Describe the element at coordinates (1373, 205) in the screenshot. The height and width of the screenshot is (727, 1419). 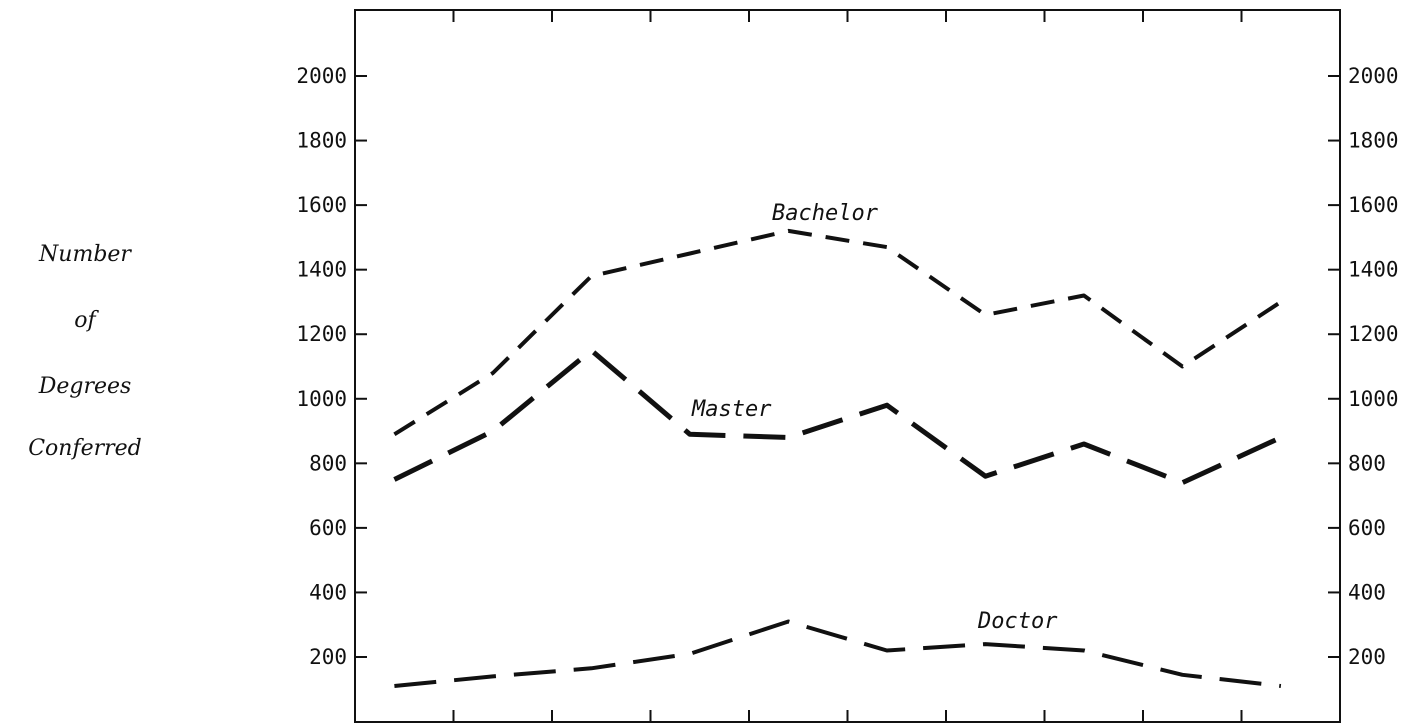
I see `y-tick-label-right: 1600` at that location.